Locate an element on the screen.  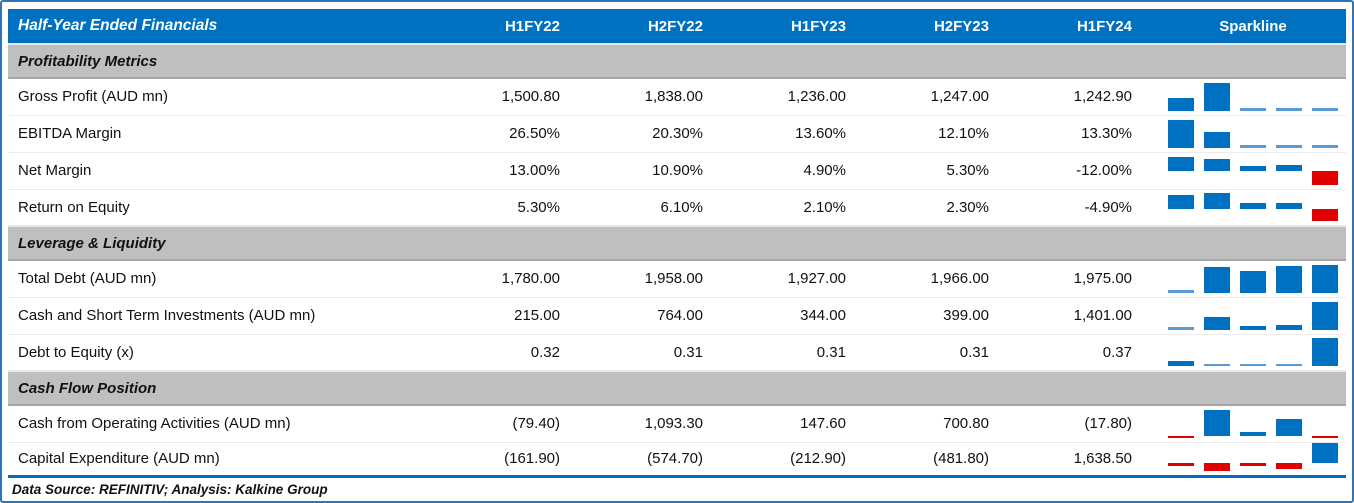
value-cell: 399.00 is located at coordinates (966, 315).